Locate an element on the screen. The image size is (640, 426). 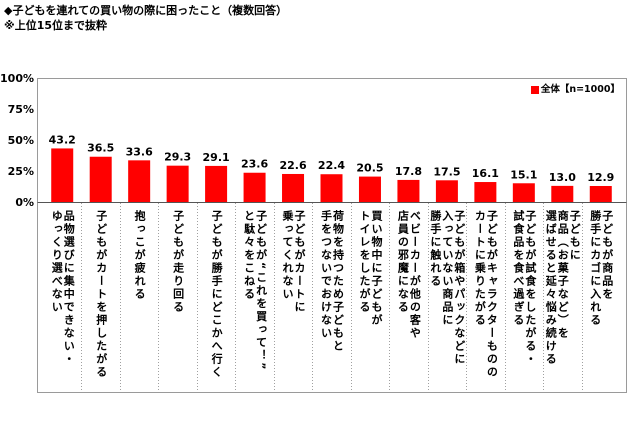
y-tick-label: 100% is located at coordinates (17, 78).